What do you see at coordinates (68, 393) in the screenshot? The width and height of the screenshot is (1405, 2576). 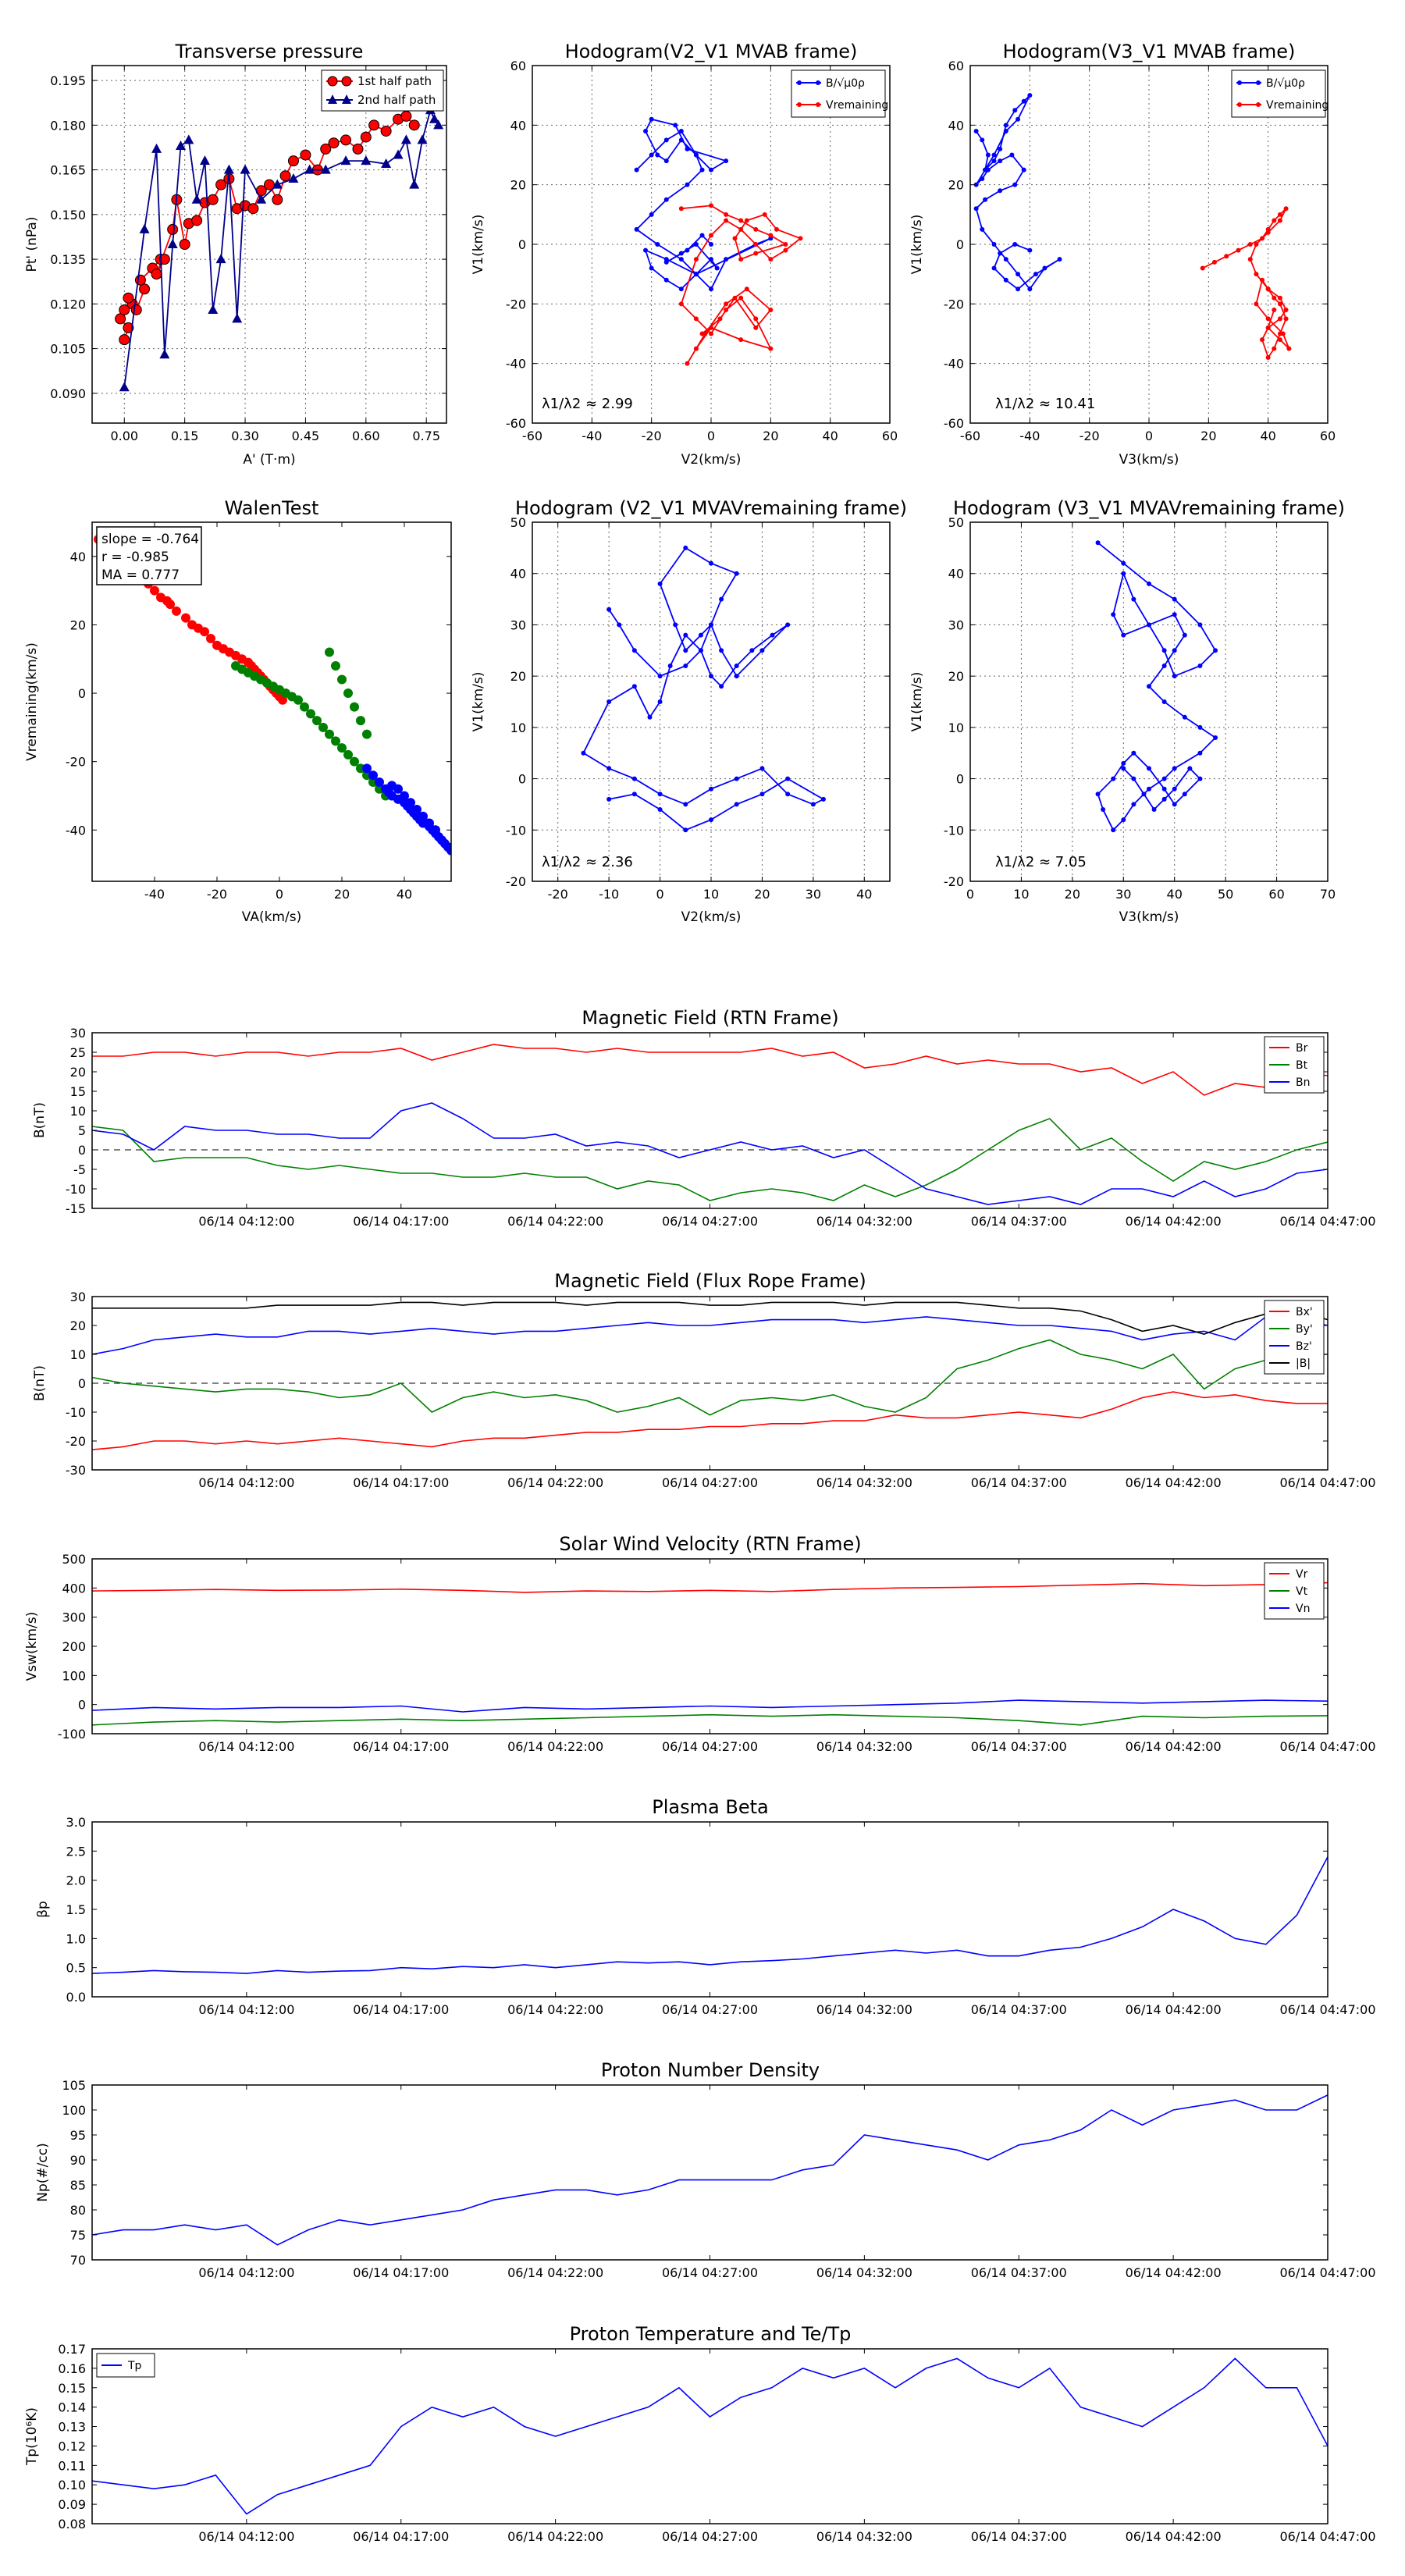 I see `y-tick-label: 0.090` at bounding box center [68, 393].